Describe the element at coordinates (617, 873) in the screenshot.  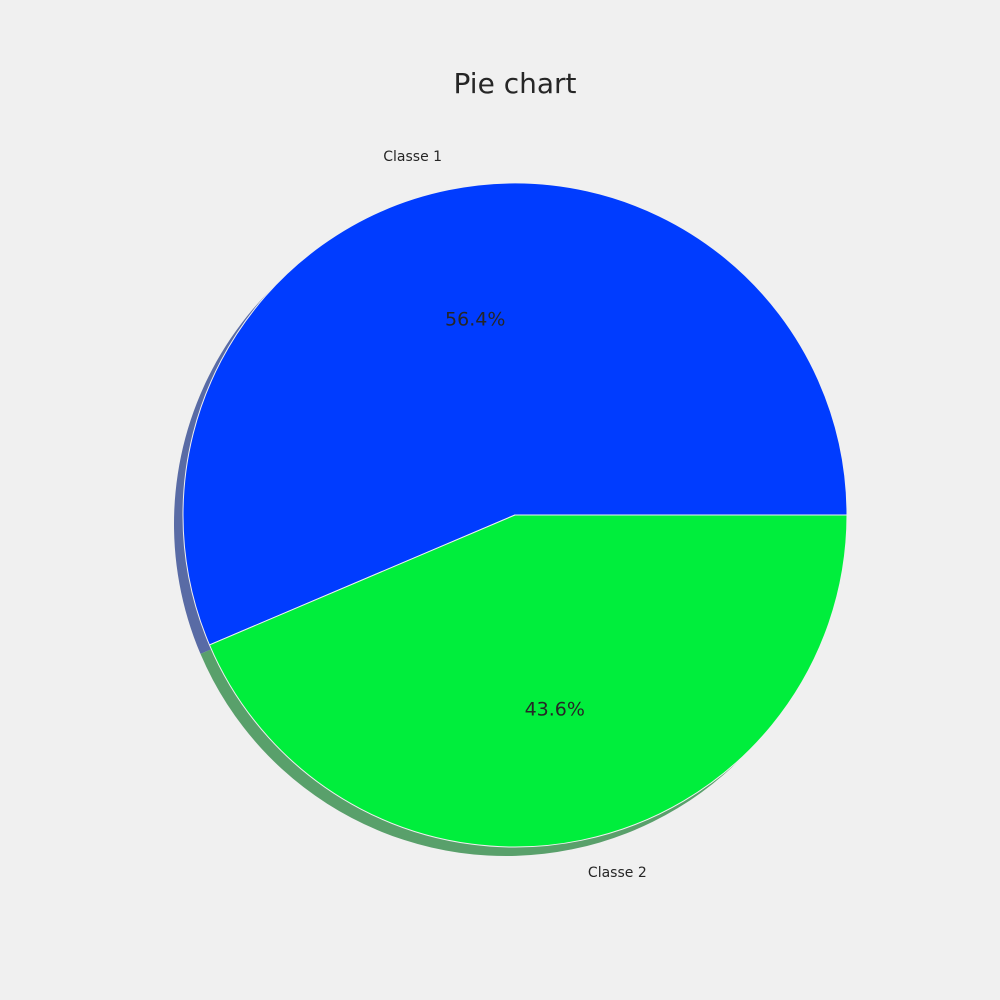
I see `slice-label-2: Classe 2` at that location.